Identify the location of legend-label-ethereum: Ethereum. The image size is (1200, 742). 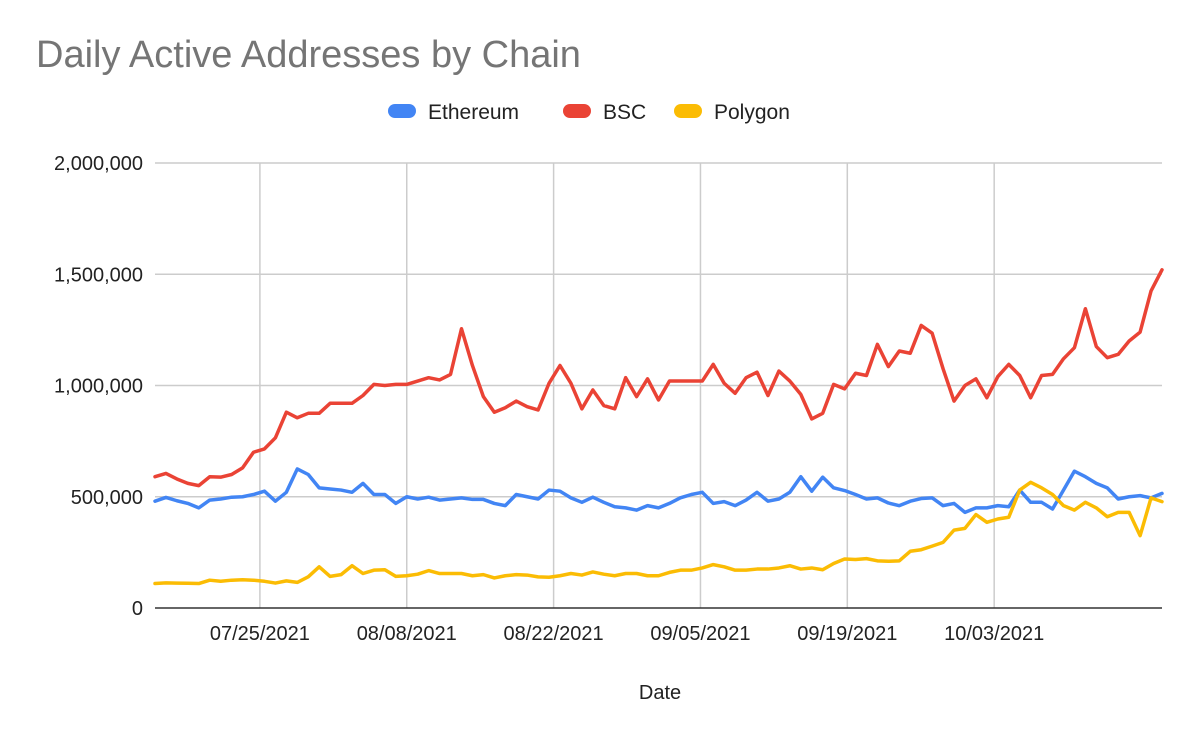
(473, 112).